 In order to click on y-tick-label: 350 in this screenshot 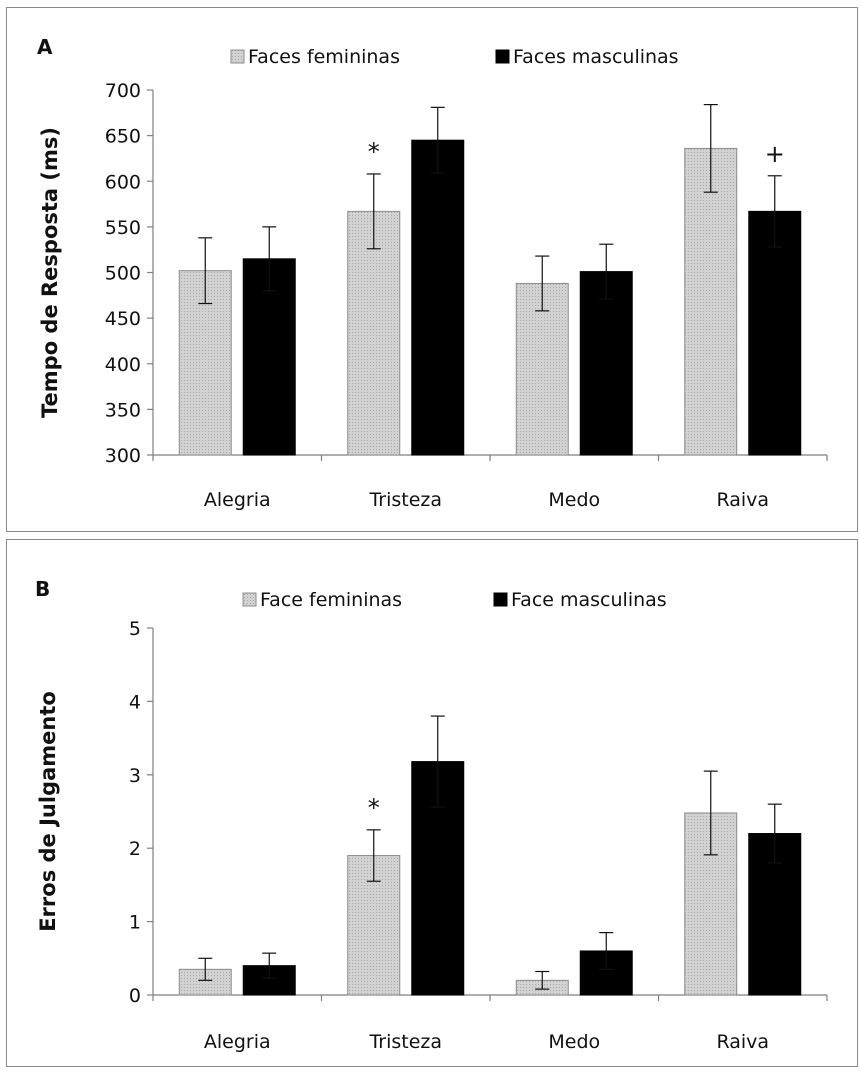, I will do `click(123, 410)`.